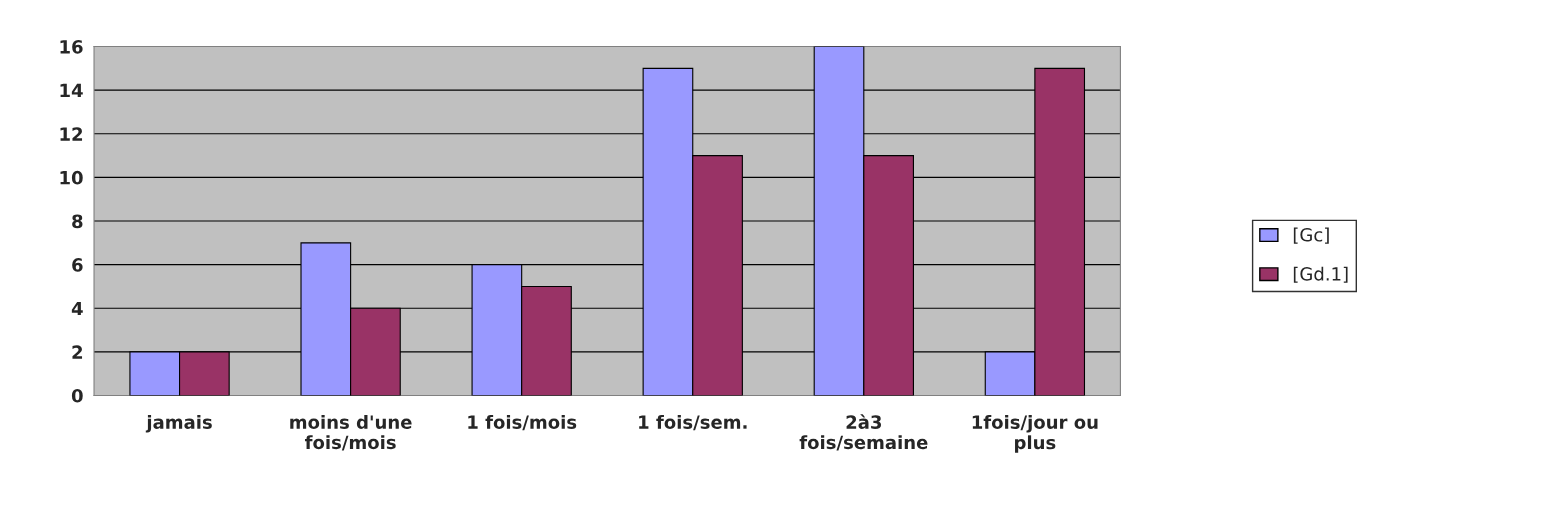 This screenshot has width=1567, height=517. I want to click on x-tick-label: 1 fois/mois, so click(522, 422).